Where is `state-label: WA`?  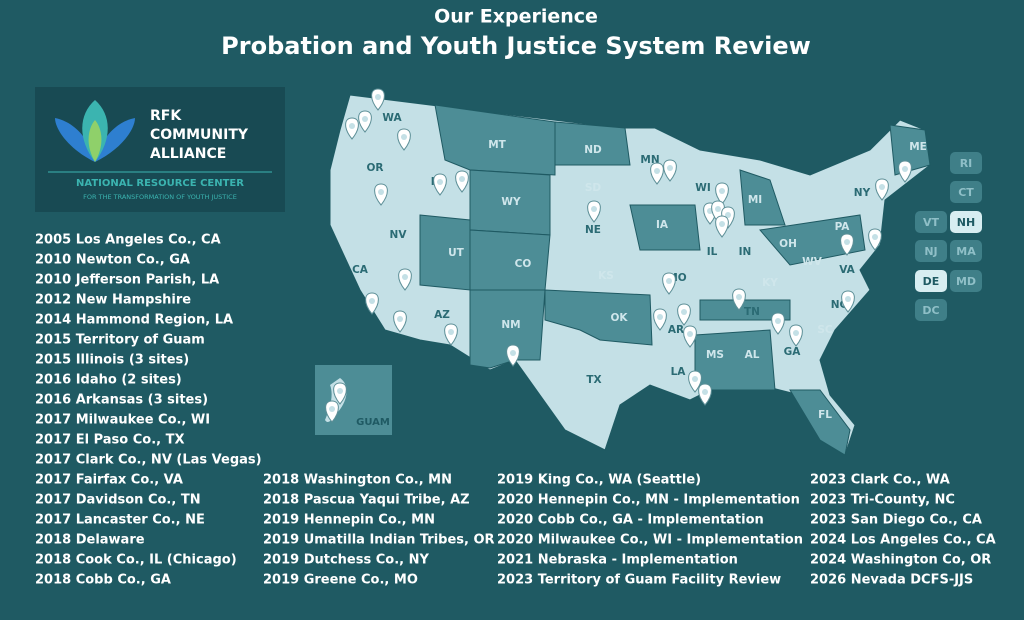
state-label: WA is located at coordinates (392, 118).